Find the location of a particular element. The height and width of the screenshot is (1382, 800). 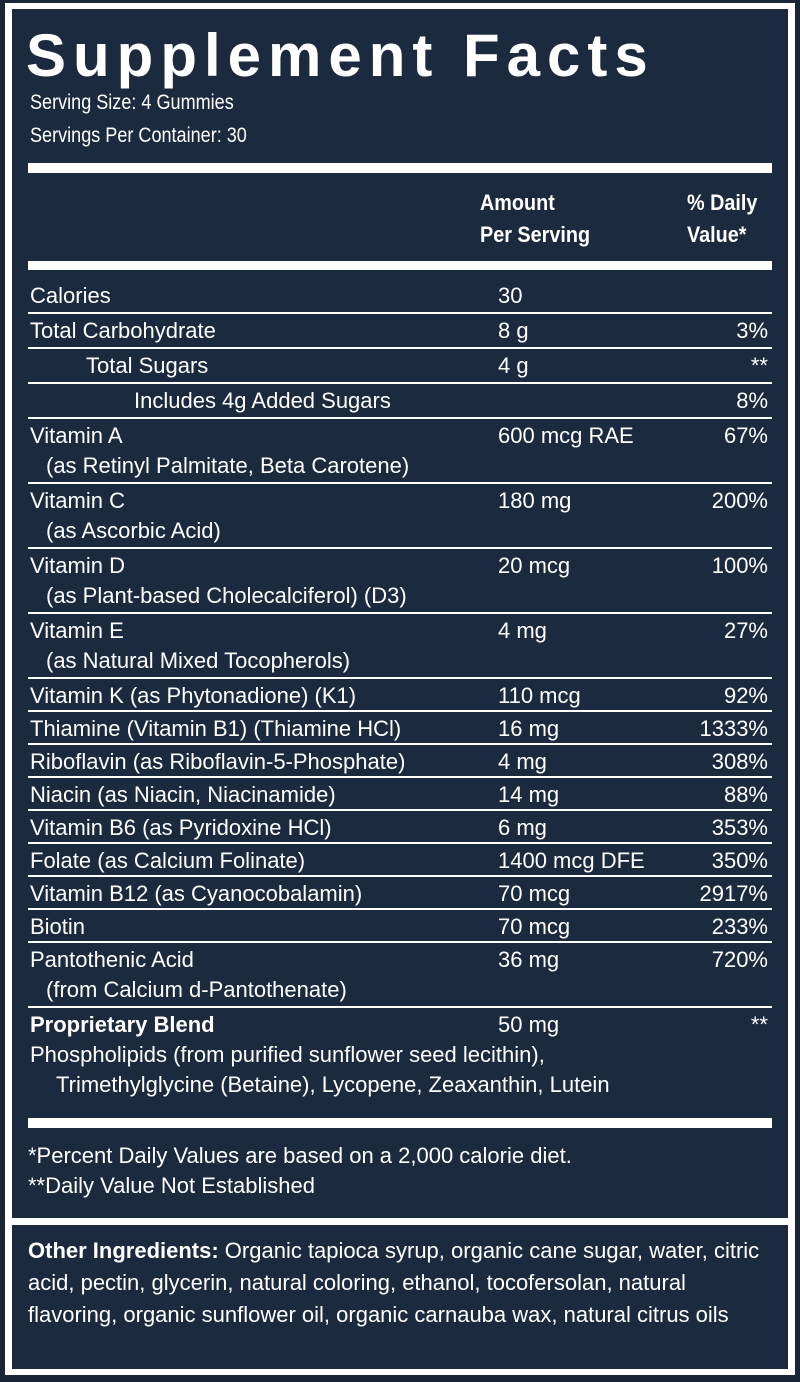

nutrient-daily-value: 100% is located at coordinates (739, 565).